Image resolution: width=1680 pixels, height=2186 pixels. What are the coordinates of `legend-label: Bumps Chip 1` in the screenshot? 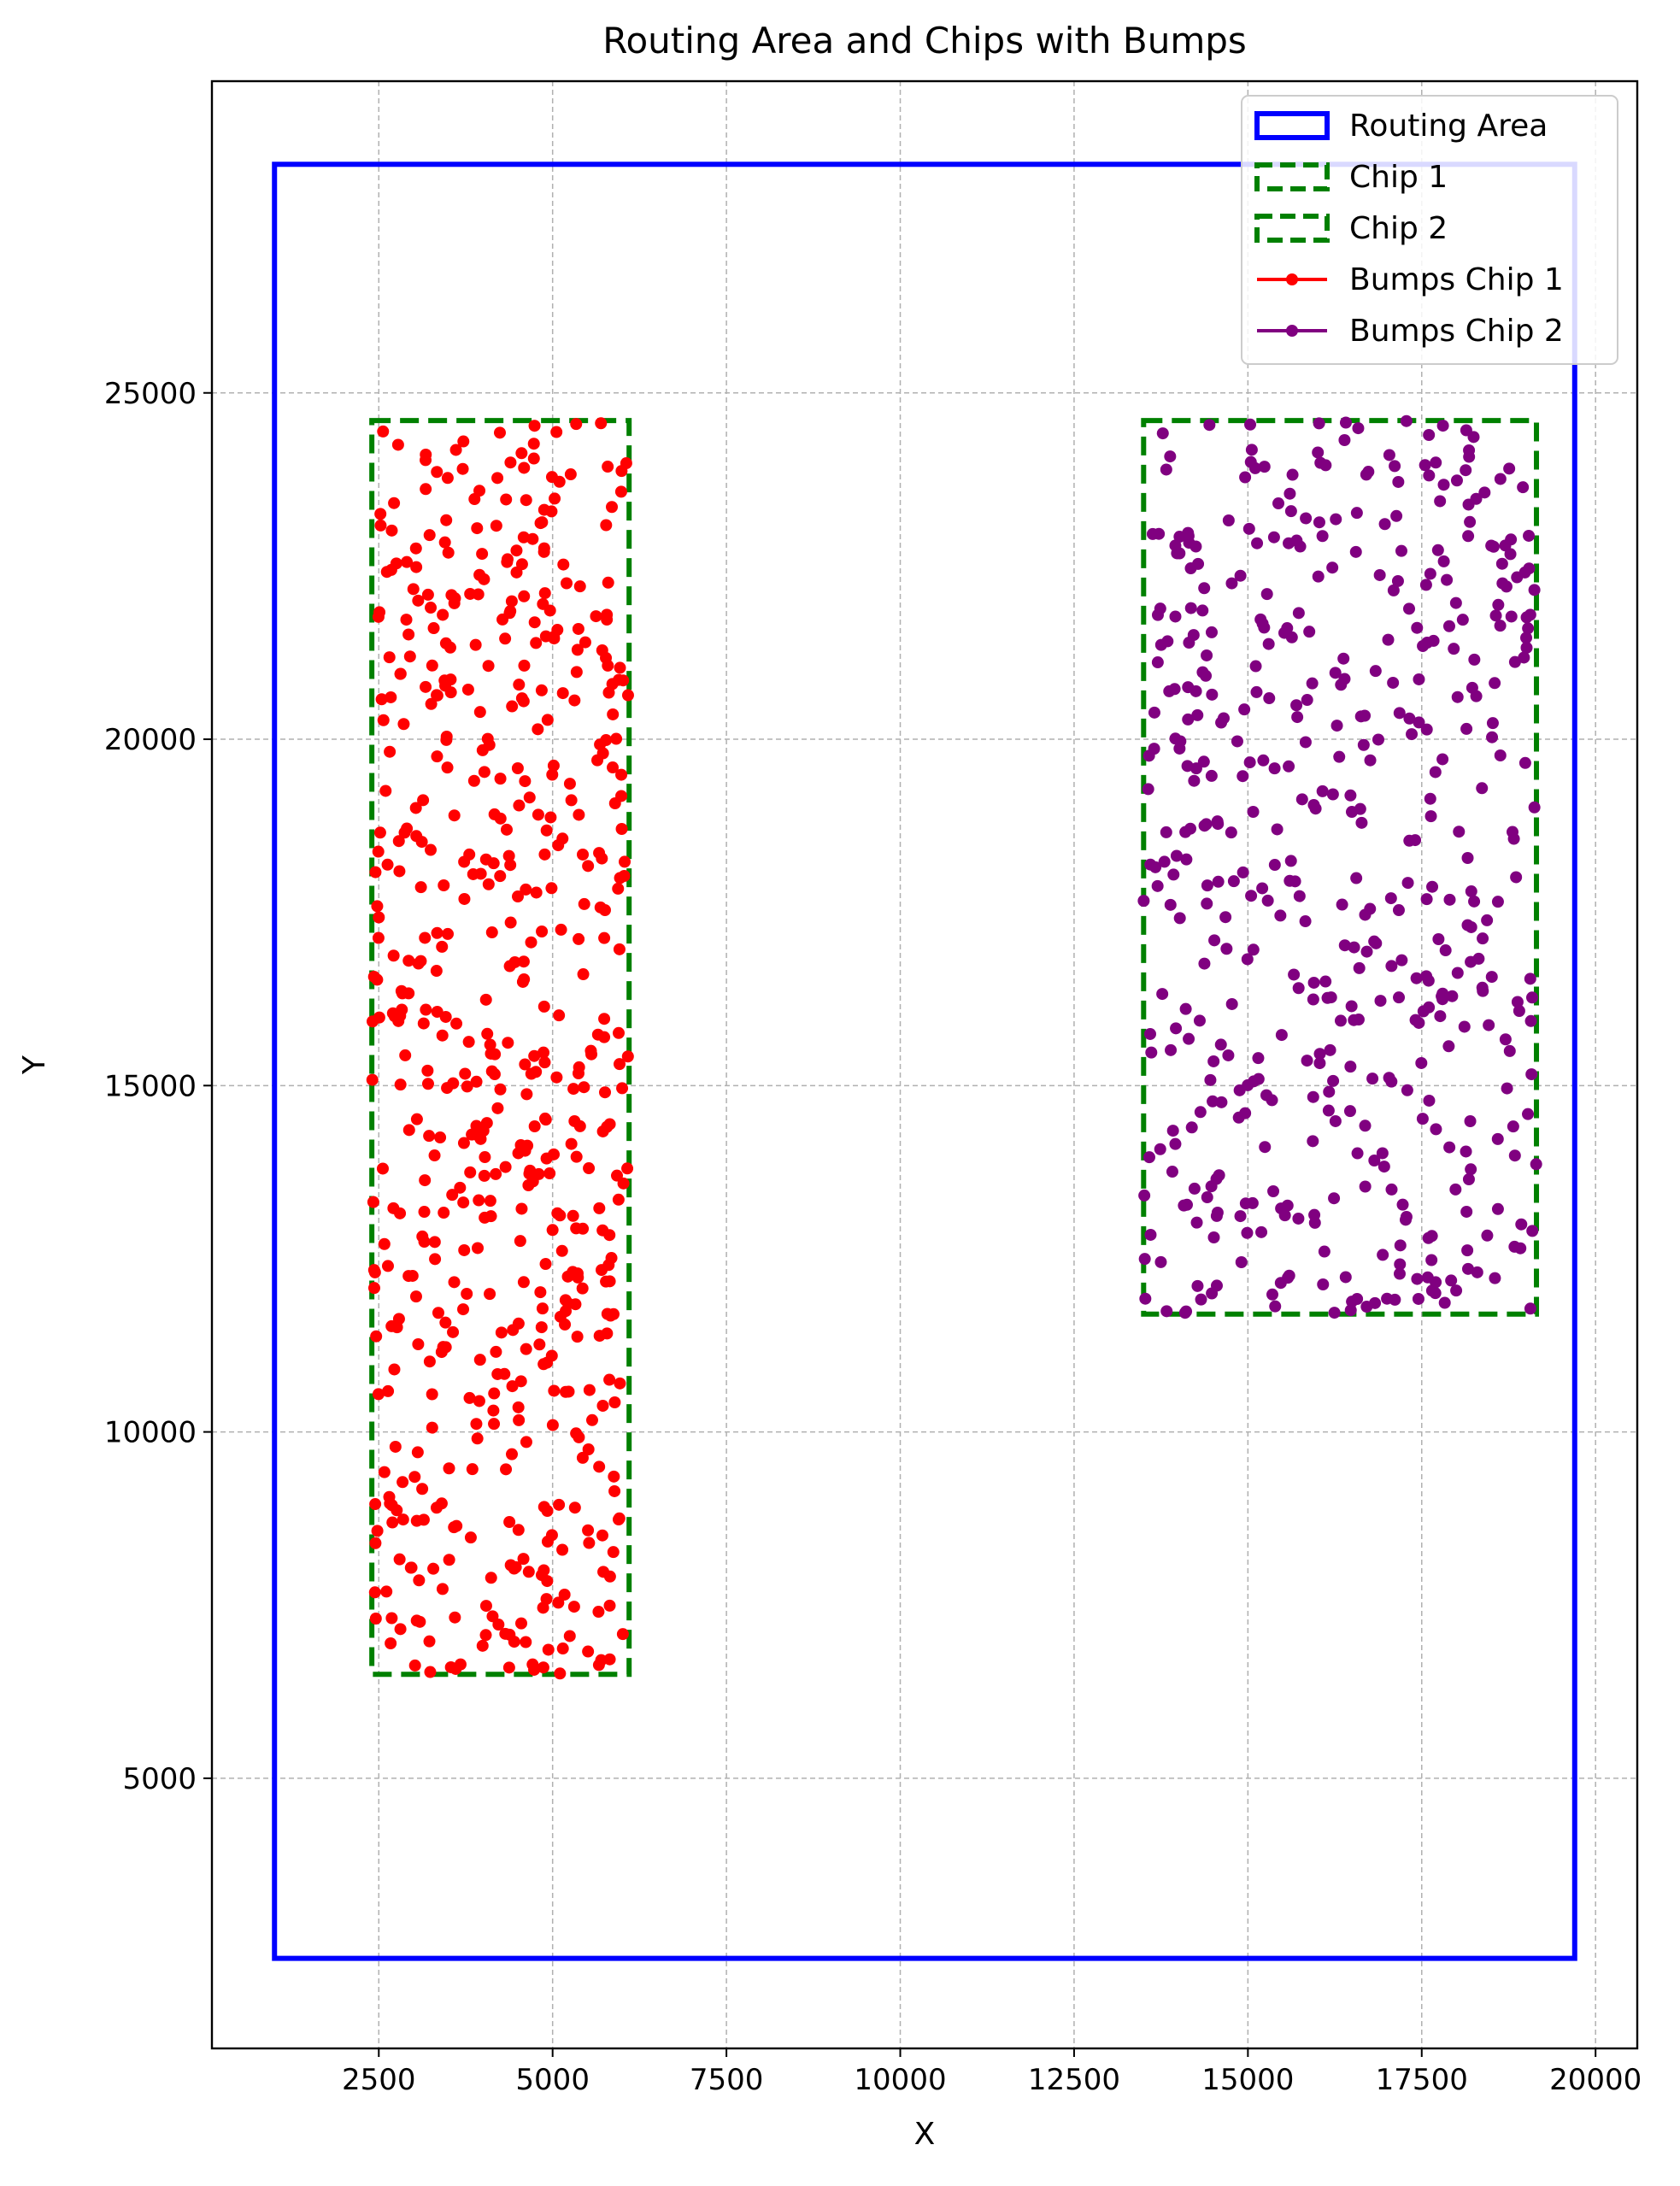 It's located at (1456, 279).